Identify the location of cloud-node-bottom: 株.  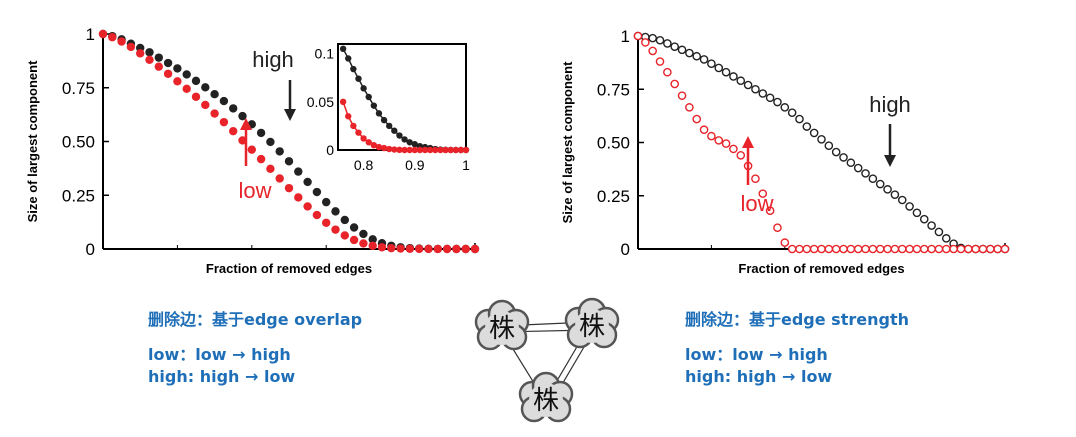
(546, 397).